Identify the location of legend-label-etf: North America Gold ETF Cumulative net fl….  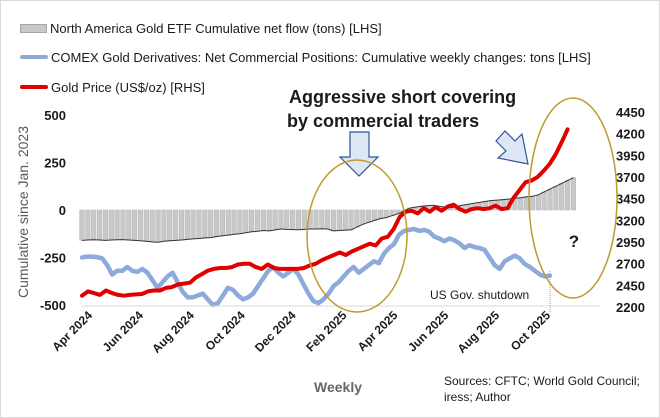
(216, 28).